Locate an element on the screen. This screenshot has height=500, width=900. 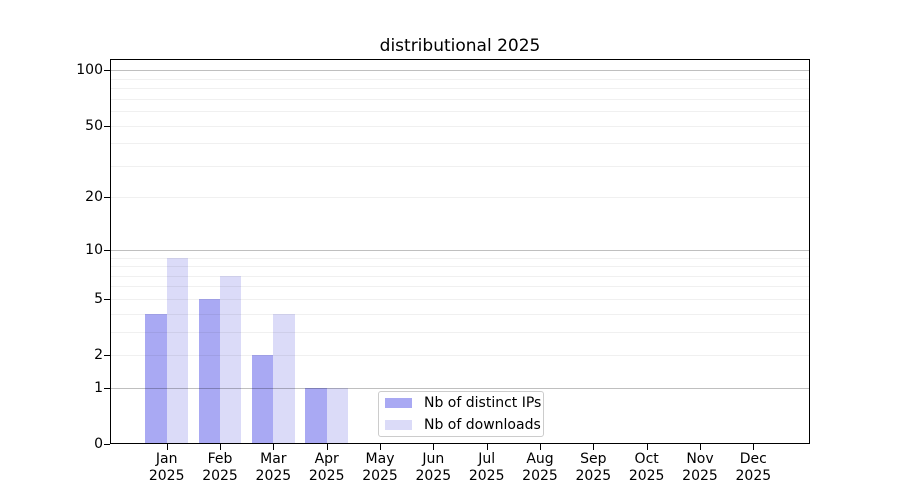
chart-title: distributional 2025 is located at coordinates (460, 46).